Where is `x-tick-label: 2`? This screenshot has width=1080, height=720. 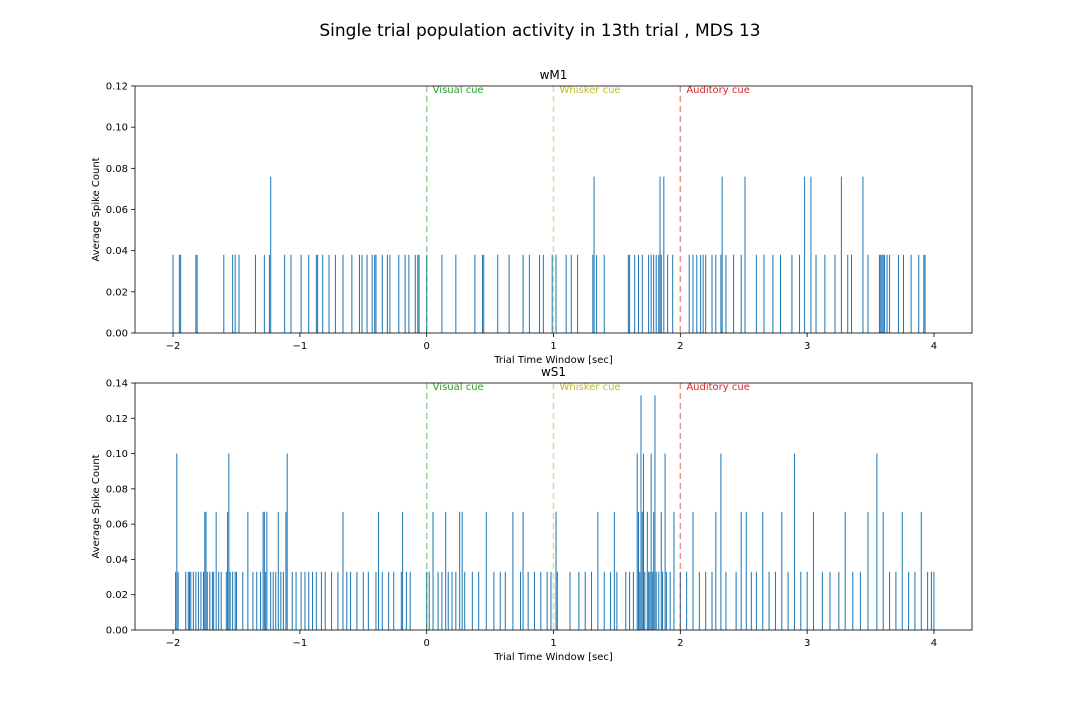
x-tick-label: 2 is located at coordinates (680, 346).